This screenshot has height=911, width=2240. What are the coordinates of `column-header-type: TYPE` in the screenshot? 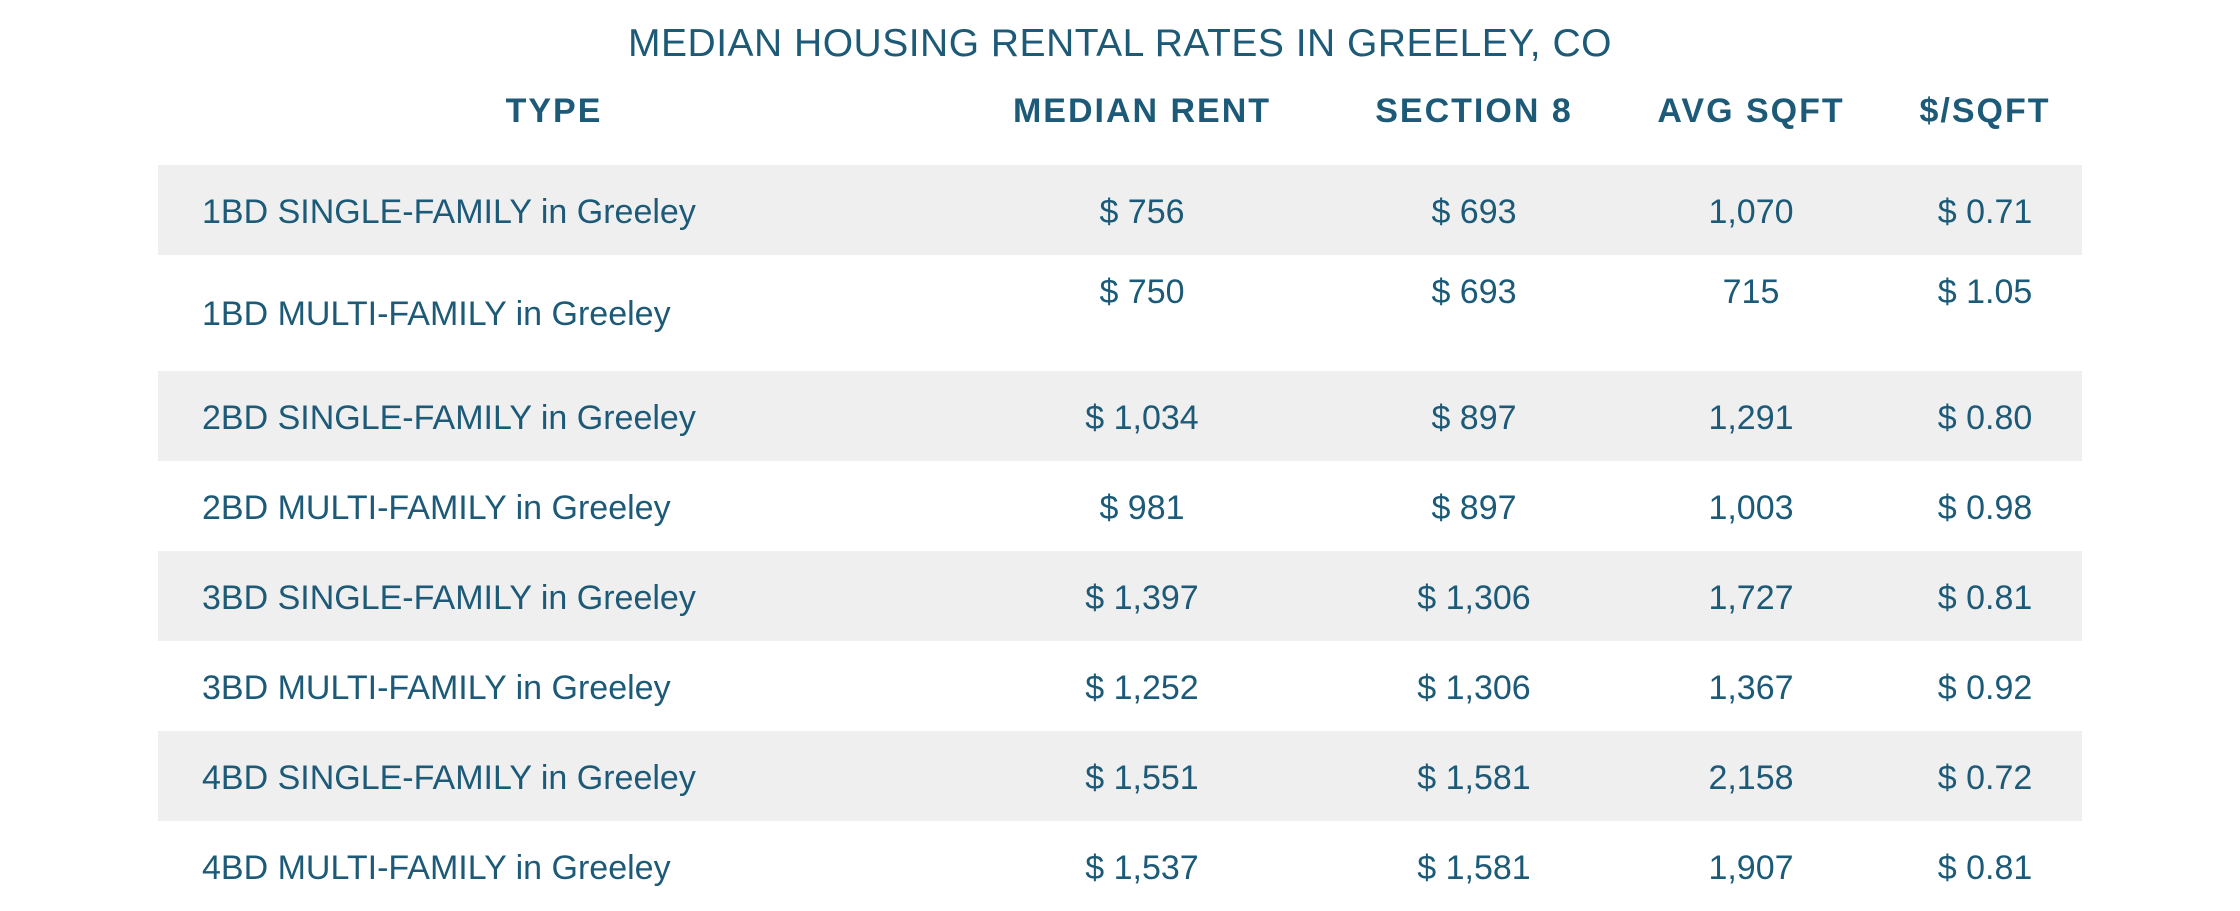 It's located at (554, 111).